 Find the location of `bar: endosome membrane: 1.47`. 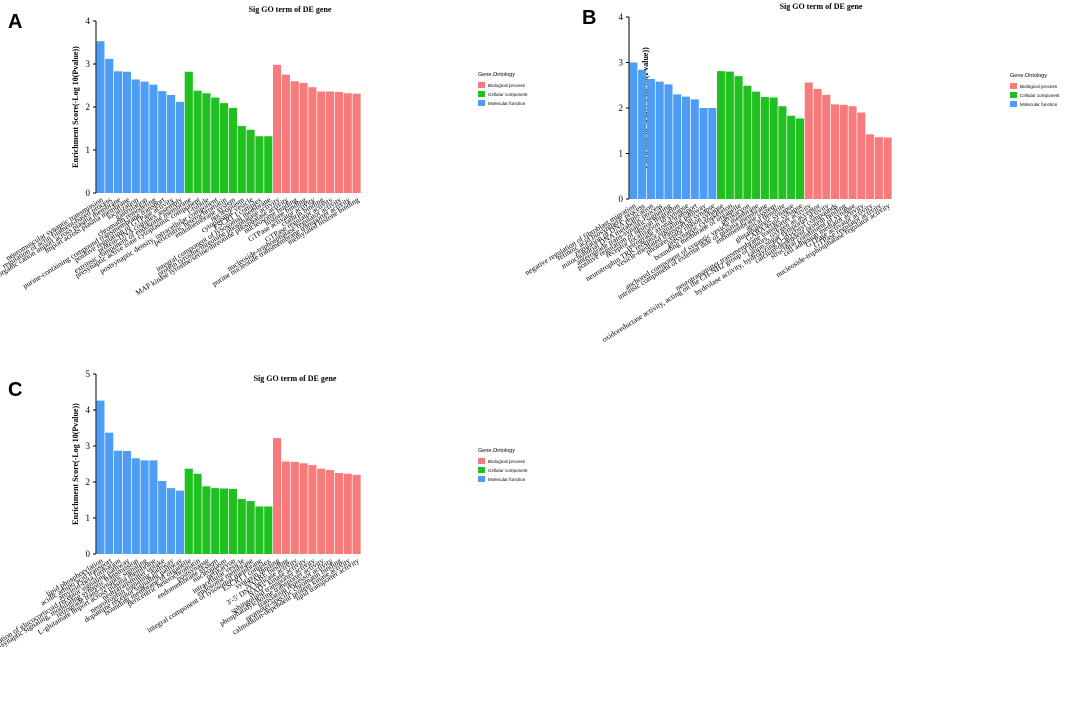

bar: endosome membrane: 1.47 is located at coordinates (250, 527).